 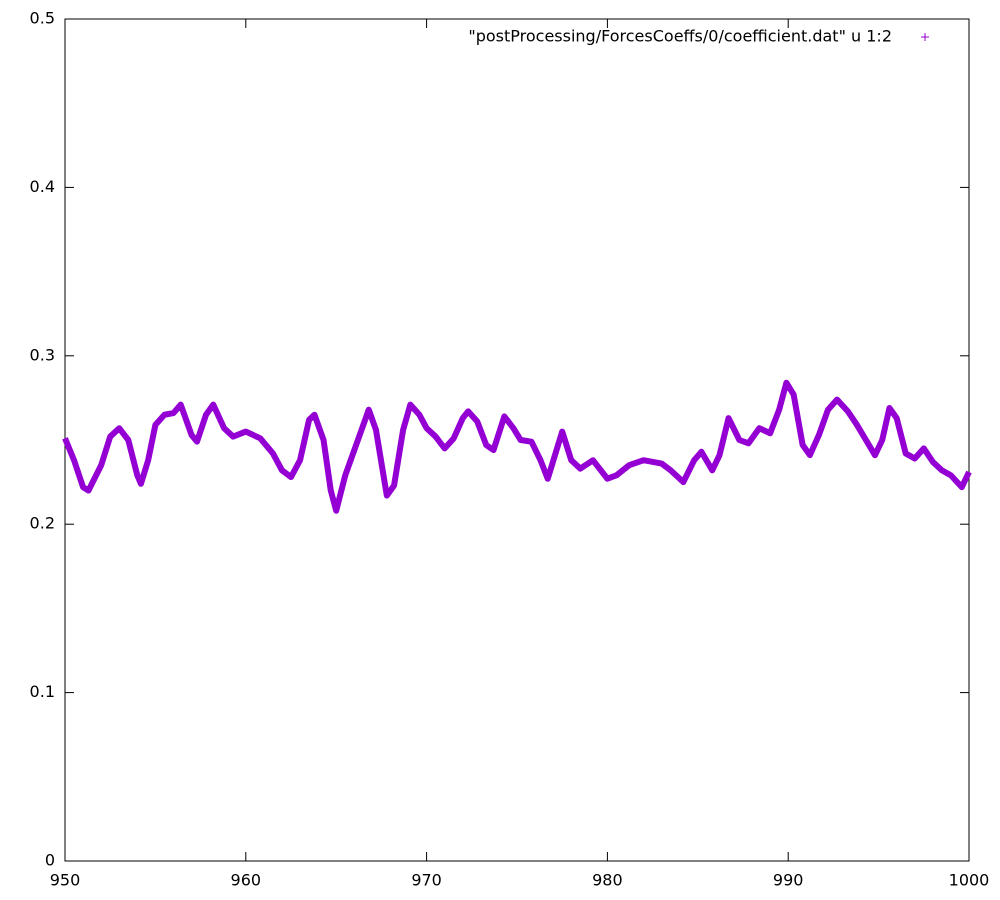 What do you see at coordinates (42, 354) in the screenshot?
I see `y-tick-label: 0.3` at bounding box center [42, 354].